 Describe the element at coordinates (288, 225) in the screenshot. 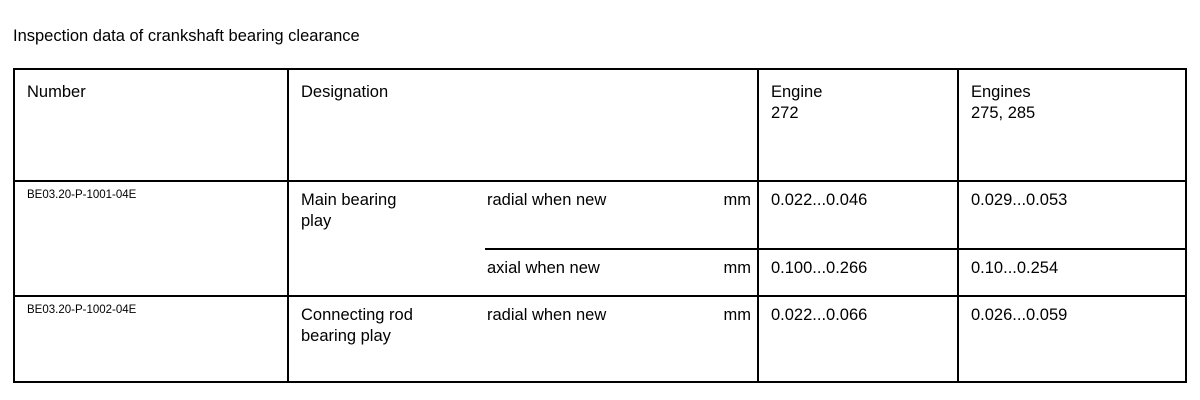

I see `column-divider-designation` at that location.